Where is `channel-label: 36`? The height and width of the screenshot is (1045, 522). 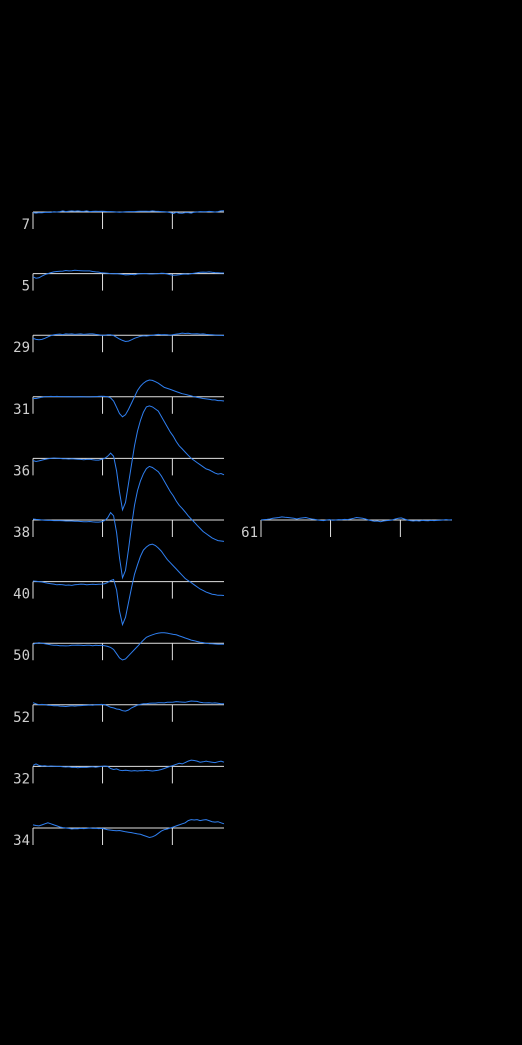
channel-label: 36 is located at coordinates (21, 471).